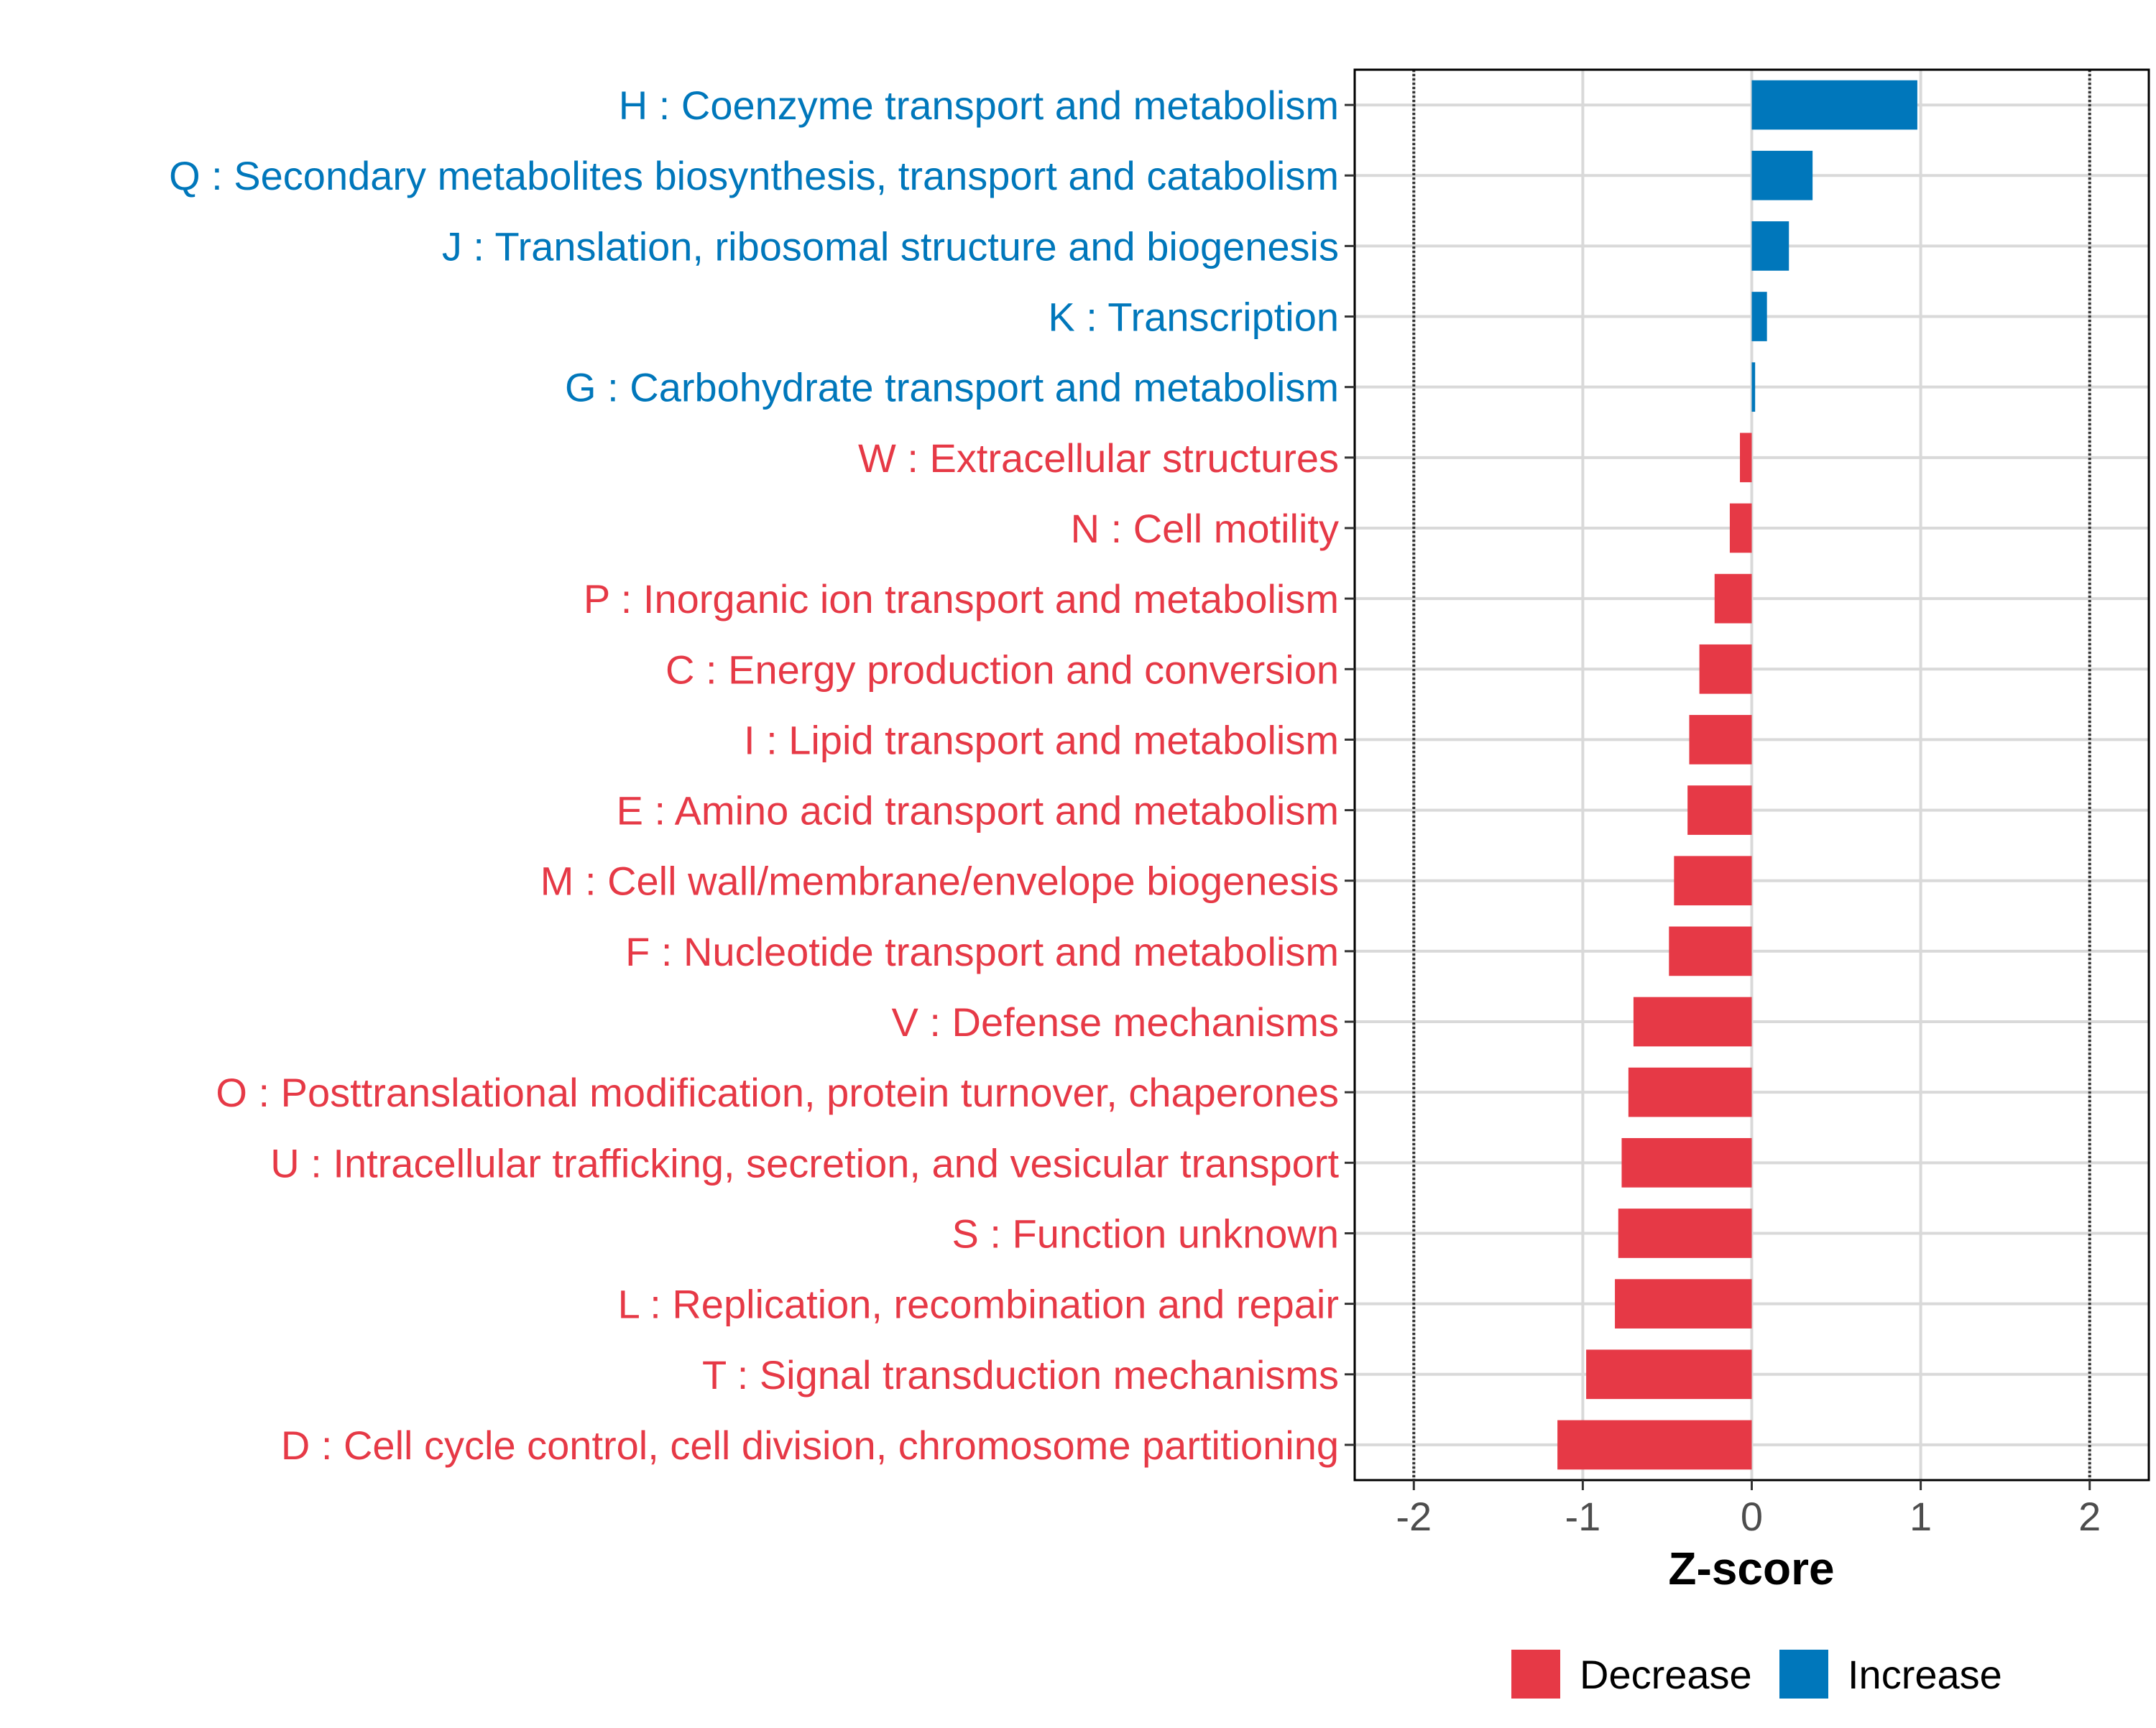  Describe the element at coordinates (1752, 1485) in the screenshot. I see `x-axis-ticks` at that location.